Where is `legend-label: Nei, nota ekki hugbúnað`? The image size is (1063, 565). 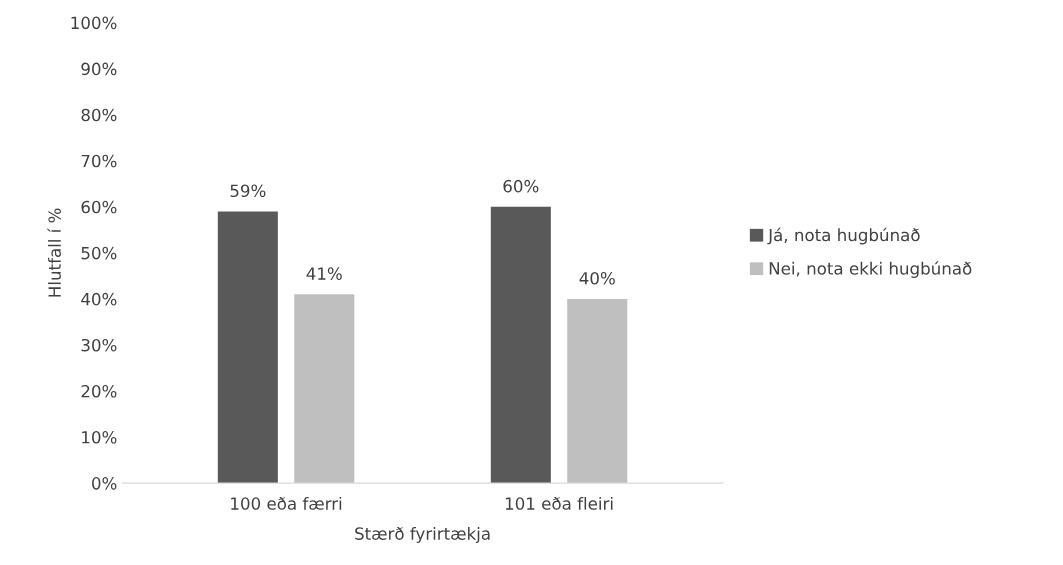 legend-label: Nei, nota ekki hugbúnað is located at coordinates (870, 269).